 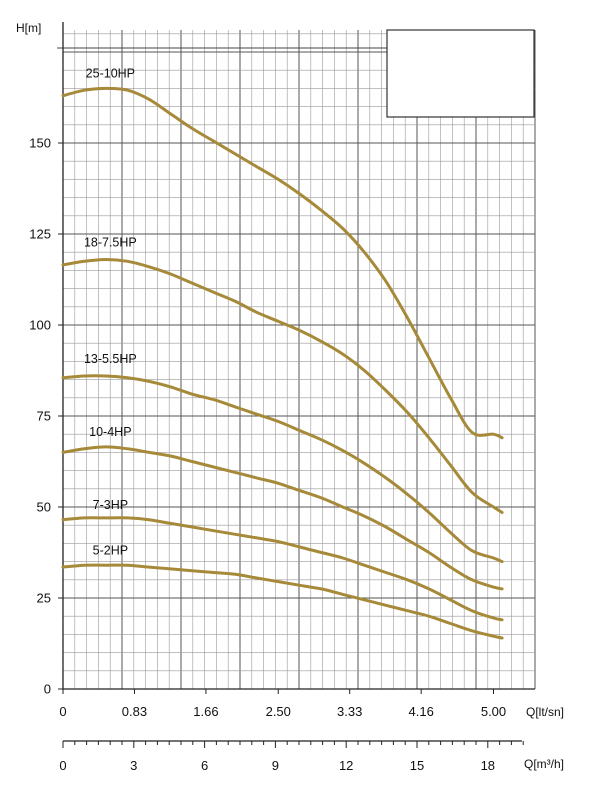 I want to click on x2-tick-label: 3, so click(x=133, y=765).